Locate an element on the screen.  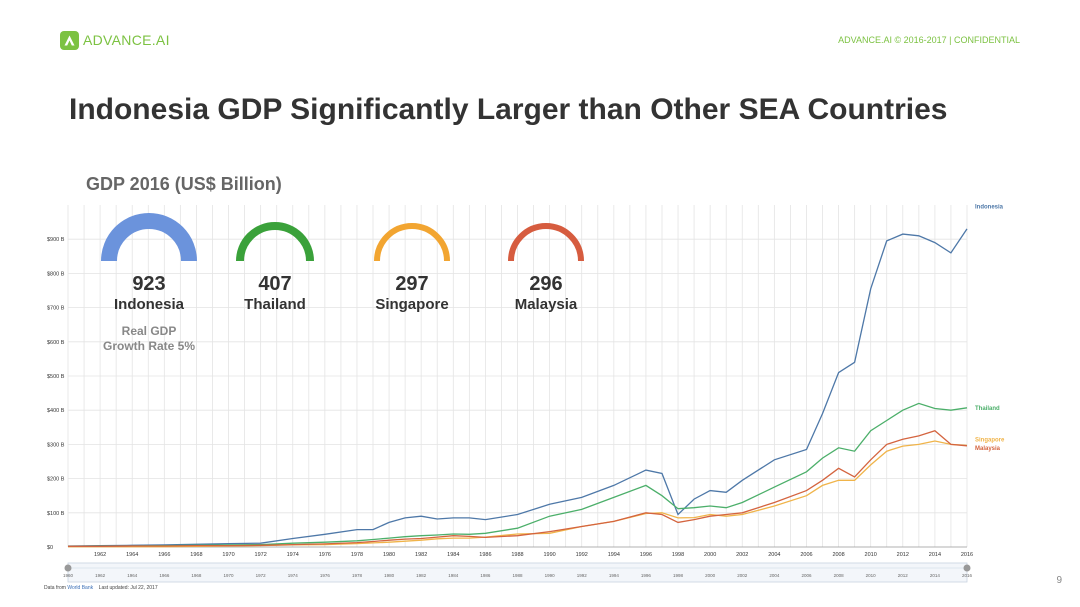
x-tick-label: 2000 is located at coordinates (710, 555).